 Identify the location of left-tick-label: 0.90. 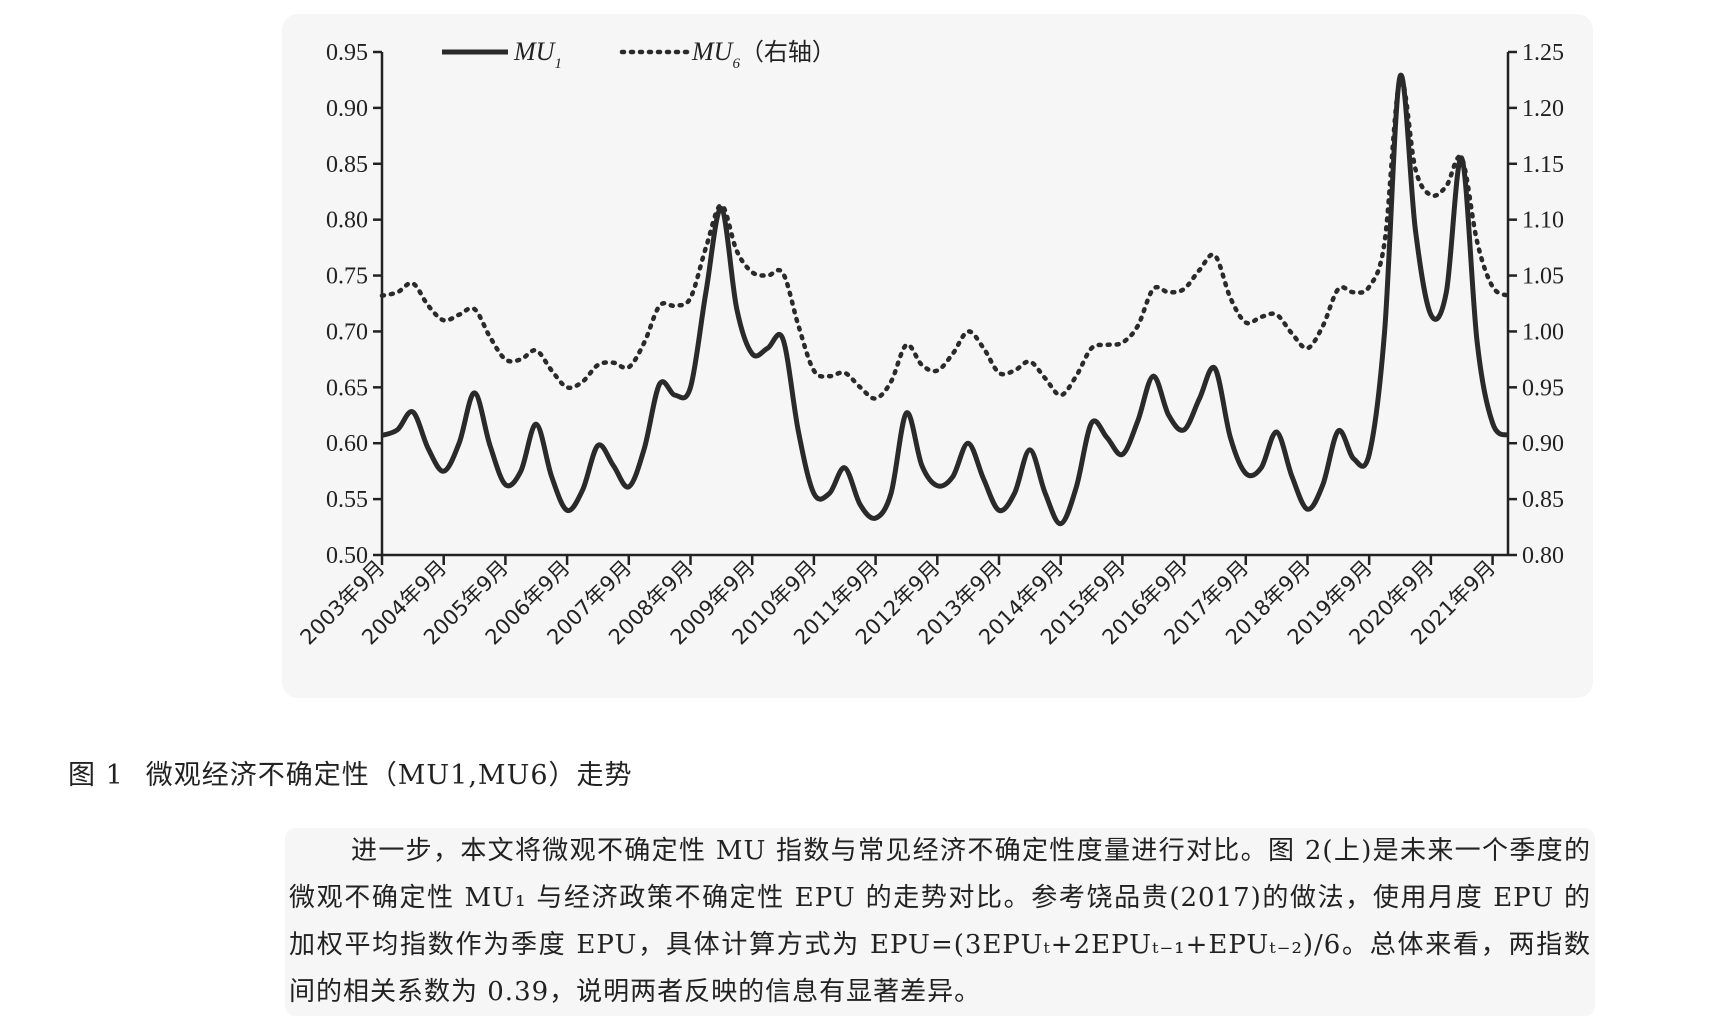
(347, 109).